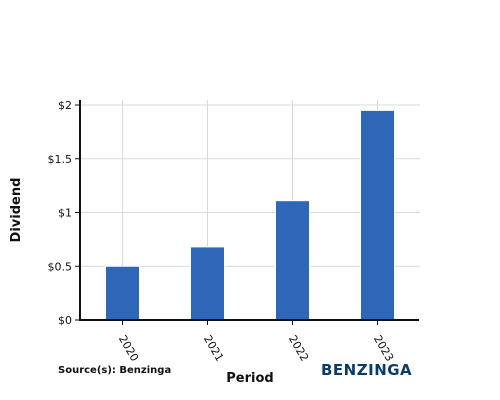 The height and width of the screenshot is (400, 500). I want to click on y-tick-label: $1.5, so click(60, 159).